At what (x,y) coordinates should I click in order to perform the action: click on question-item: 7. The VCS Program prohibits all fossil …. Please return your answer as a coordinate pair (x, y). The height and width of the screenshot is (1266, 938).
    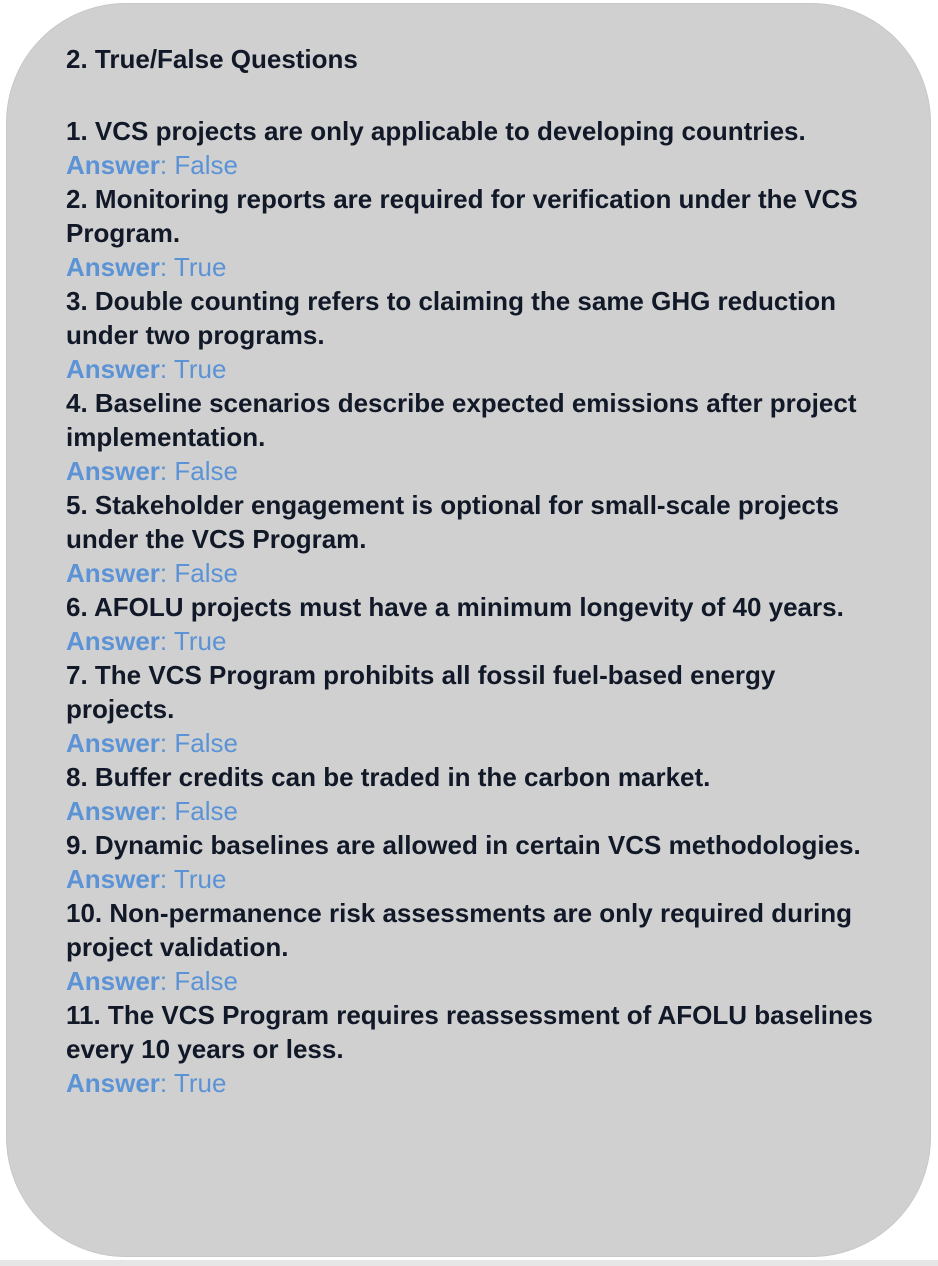
    Looking at the image, I should click on (476, 709).